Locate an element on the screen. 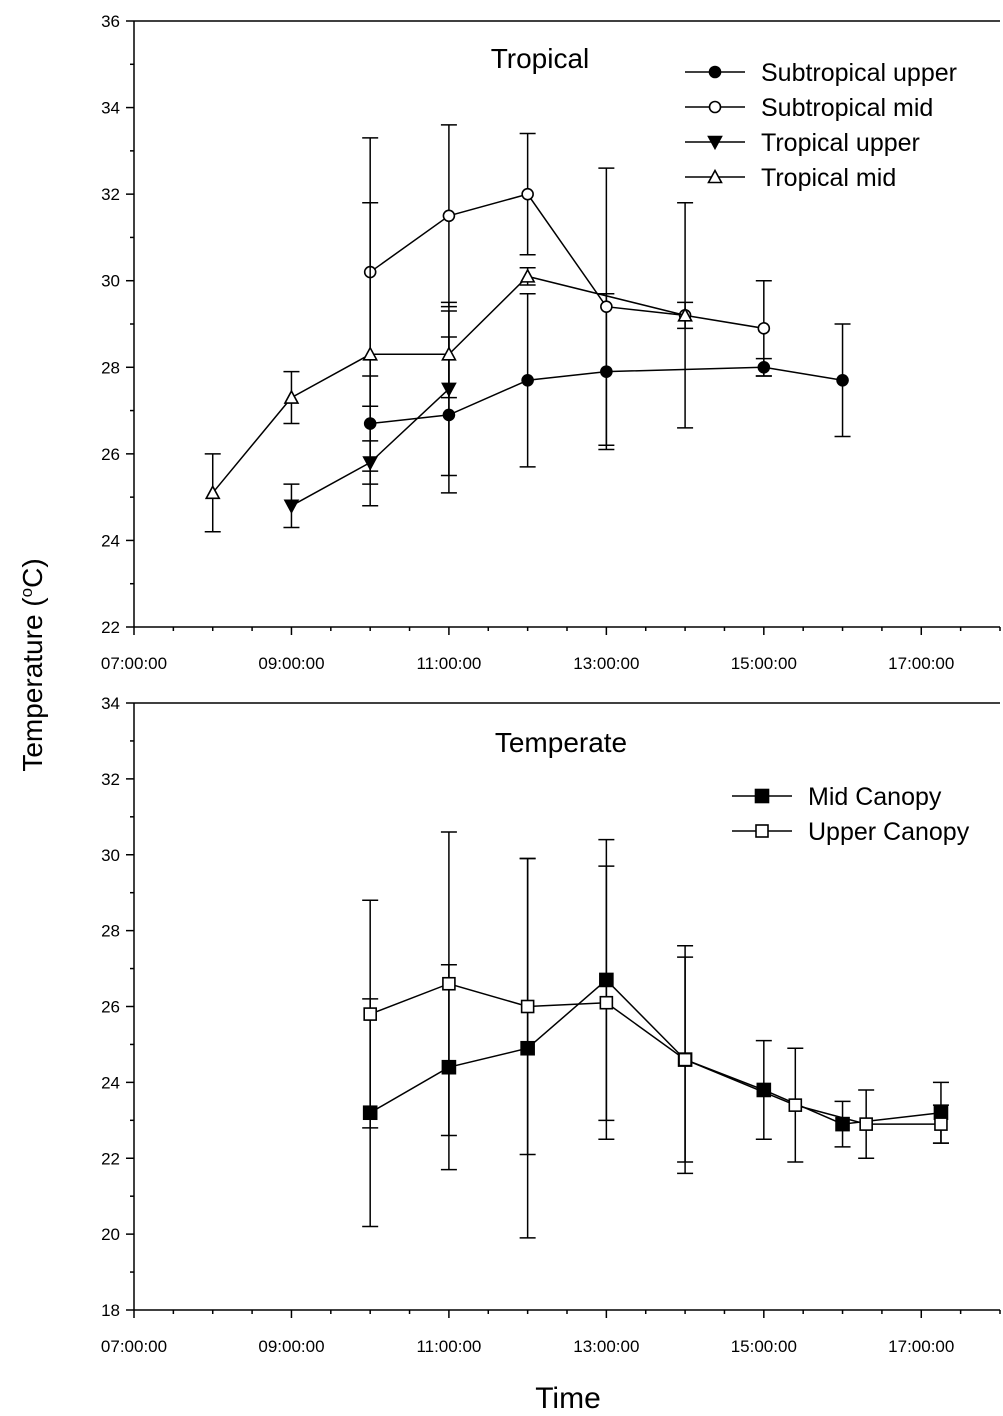 This screenshot has height=1416, width=1003. x-axis-label: Time is located at coordinates (568, 1398).